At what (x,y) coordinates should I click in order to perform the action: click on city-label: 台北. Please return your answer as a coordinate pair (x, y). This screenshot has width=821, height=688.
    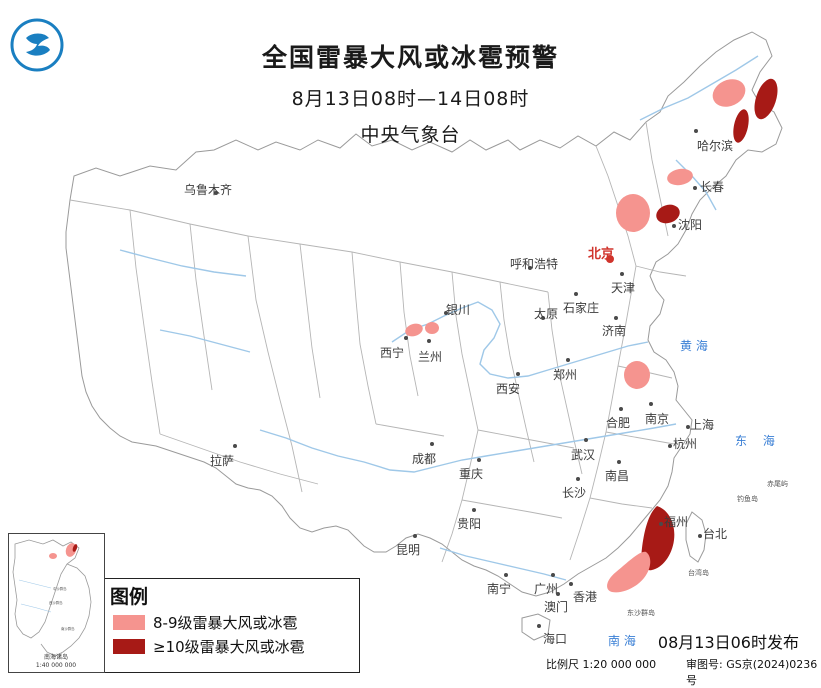
    Looking at the image, I should click on (715, 534).